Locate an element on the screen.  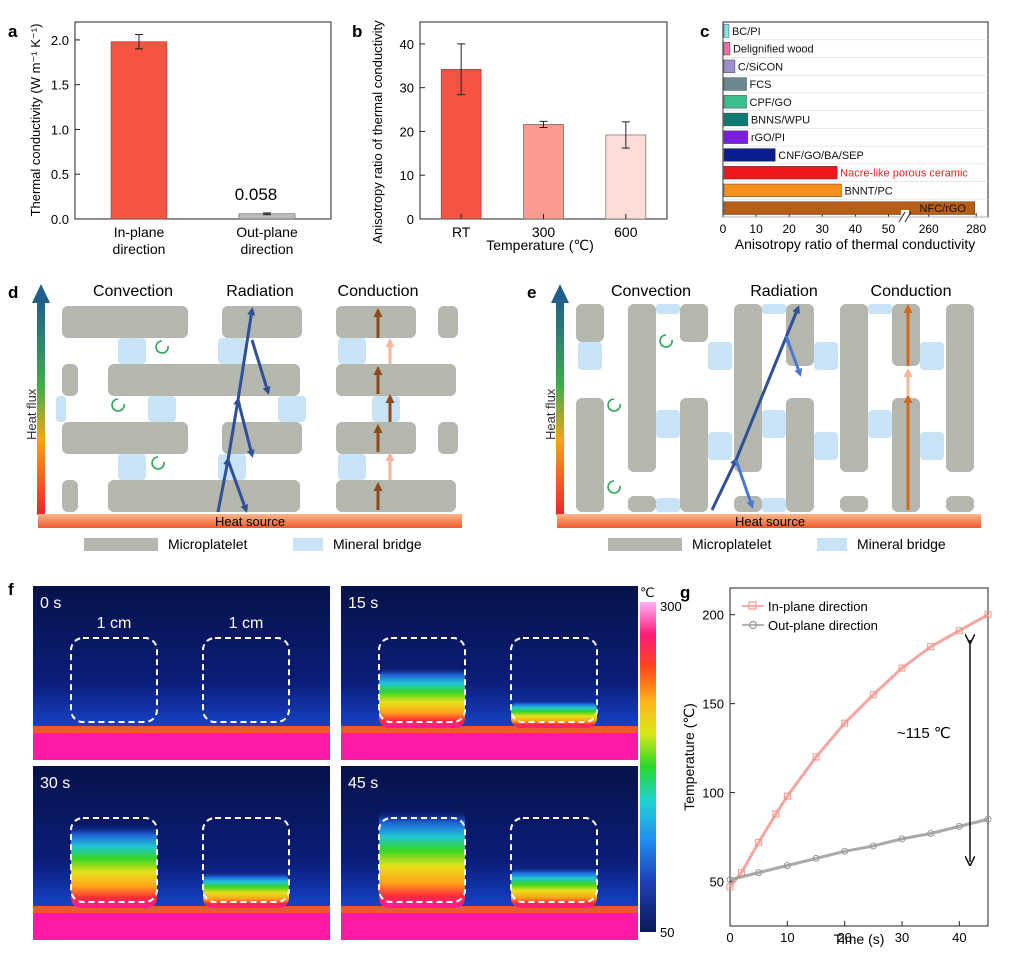
c-bar-label: NFC/rGO is located at coordinates (943, 209).